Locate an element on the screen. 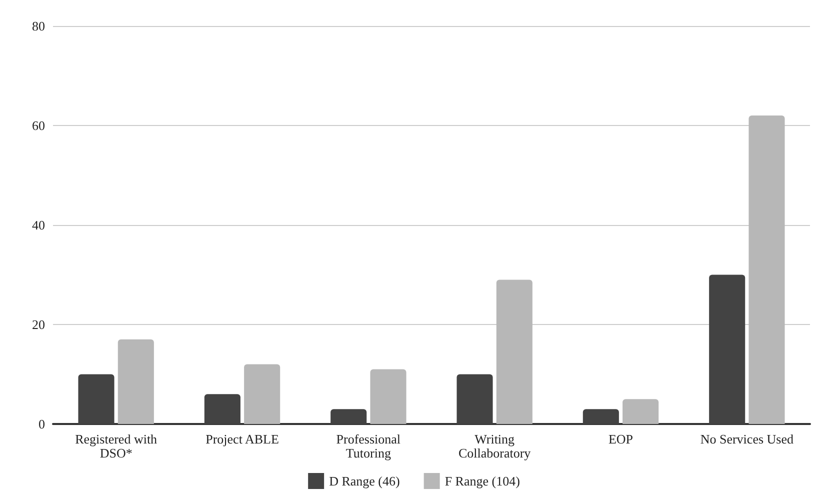 The width and height of the screenshot is (828, 502). x-tick-label: No Services Used is located at coordinates (747, 439).